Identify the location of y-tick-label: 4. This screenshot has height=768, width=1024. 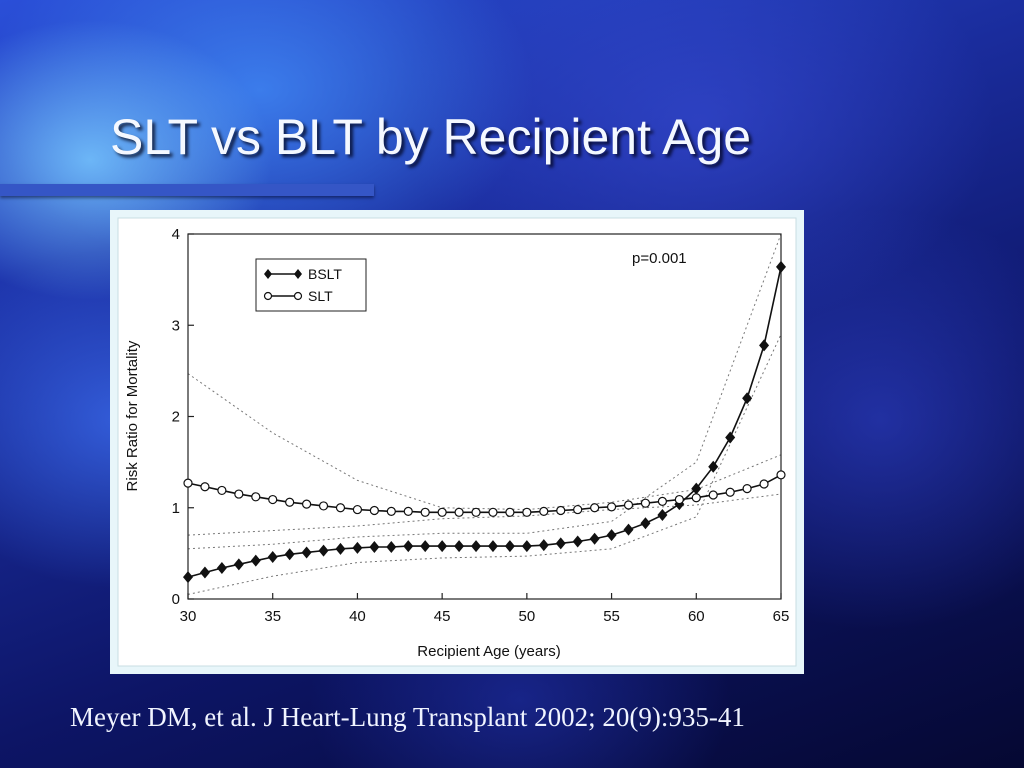
(176, 234).